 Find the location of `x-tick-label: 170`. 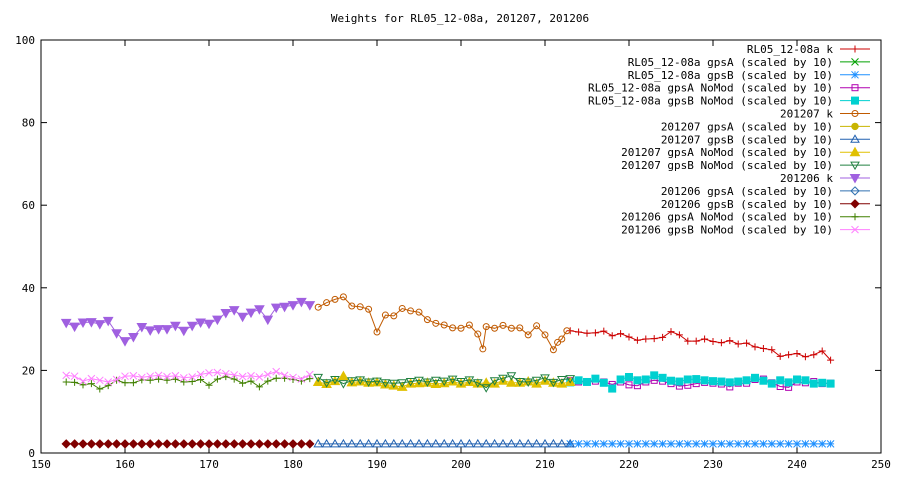

x-tick-label: 170 is located at coordinates (209, 464).